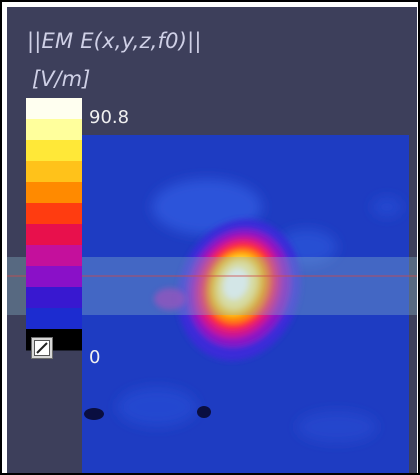  What do you see at coordinates (239, 290) in the screenshot?
I see `field-hotspot` at bounding box center [239, 290].